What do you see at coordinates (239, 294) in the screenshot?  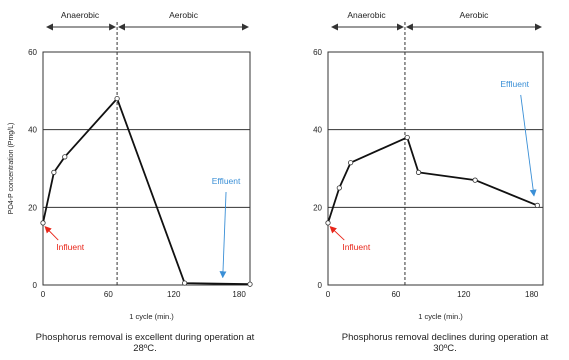 I see `left-xtick-label-180: 180` at bounding box center [239, 294].